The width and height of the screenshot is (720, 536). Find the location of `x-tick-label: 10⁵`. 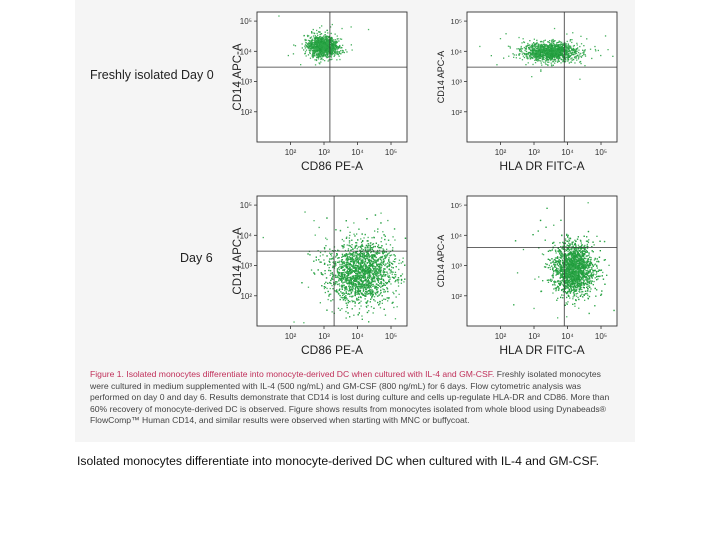

x-tick-label: 10⁵ is located at coordinates (601, 152).